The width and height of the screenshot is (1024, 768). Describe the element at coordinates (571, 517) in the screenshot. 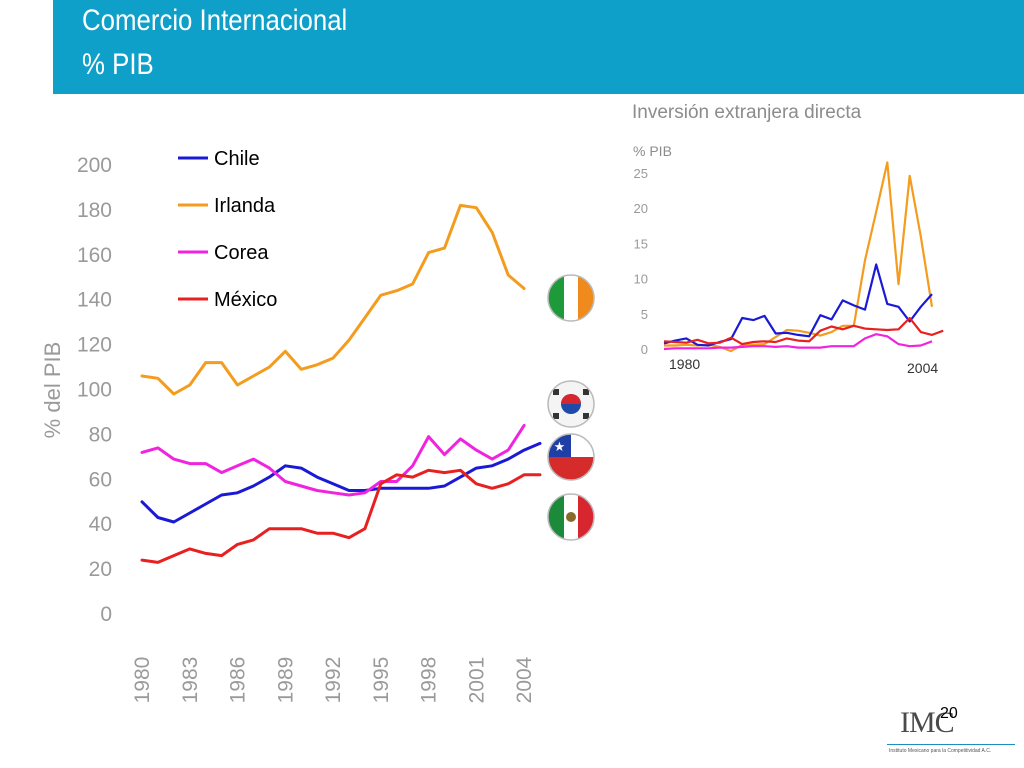

I see `flag-mexico-icon` at that location.